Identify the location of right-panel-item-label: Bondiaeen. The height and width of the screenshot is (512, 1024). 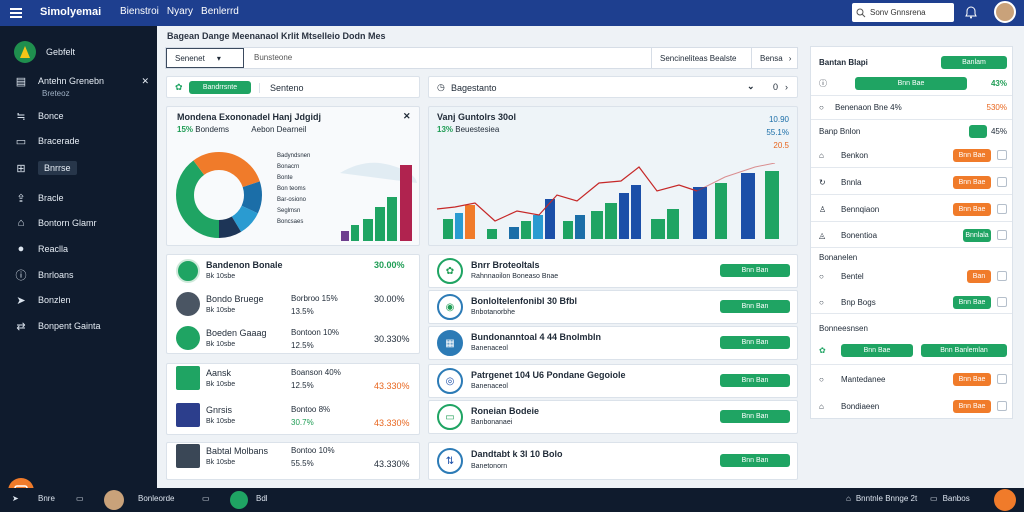
(860, 406).